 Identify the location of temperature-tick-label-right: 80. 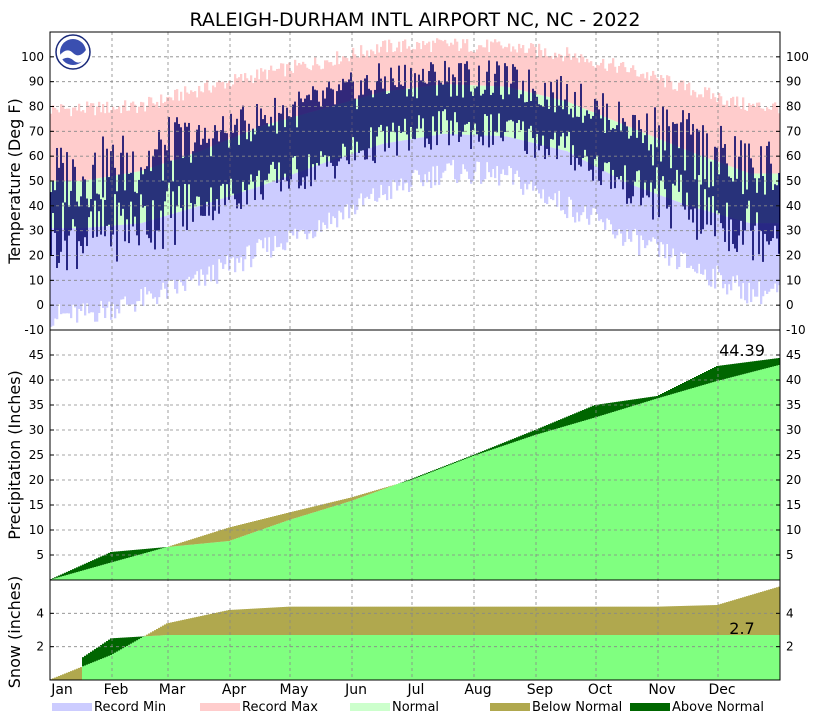
(793, 107).